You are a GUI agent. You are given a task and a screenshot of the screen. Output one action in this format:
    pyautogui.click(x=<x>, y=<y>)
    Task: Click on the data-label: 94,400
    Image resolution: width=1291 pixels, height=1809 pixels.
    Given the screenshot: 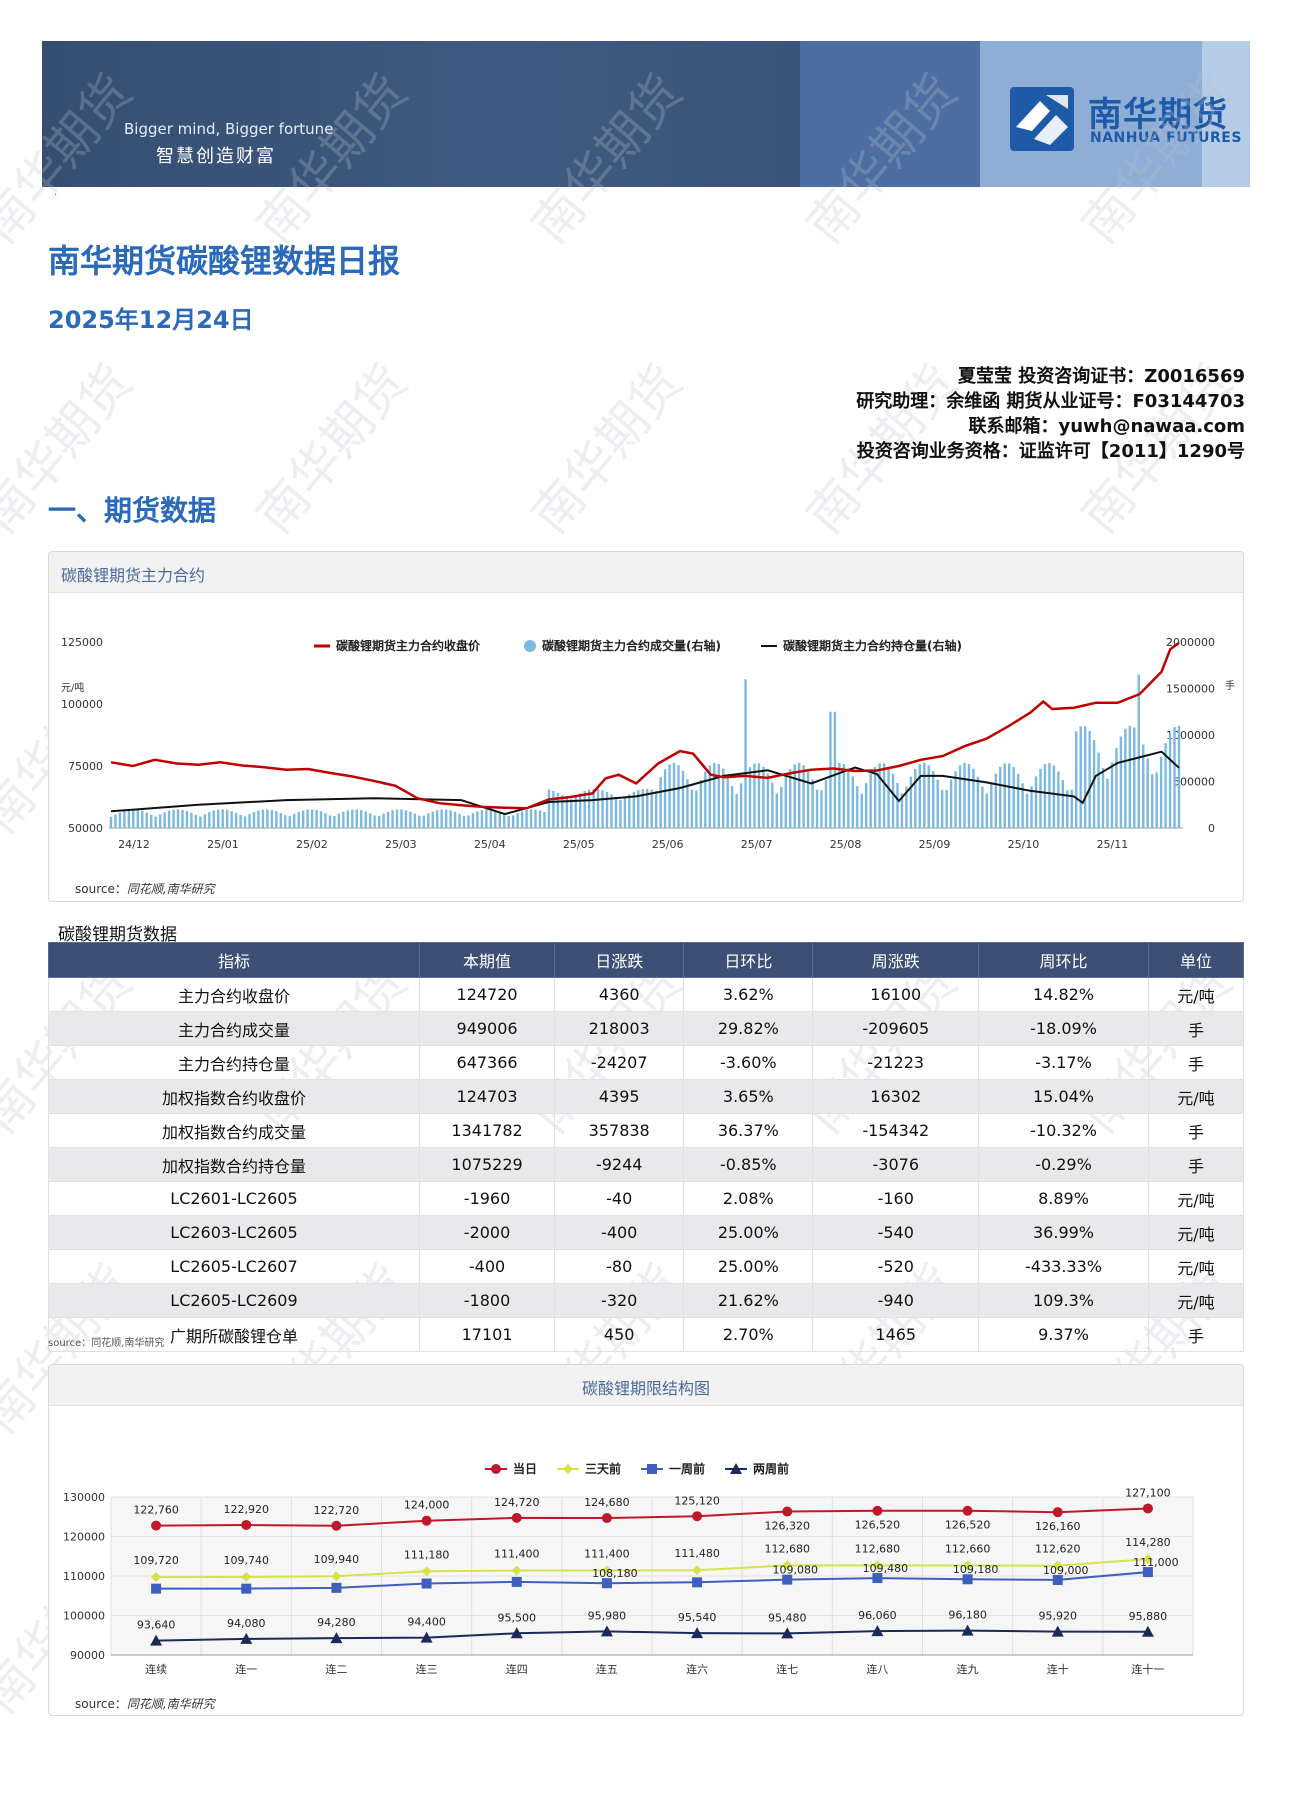 What is the action you would take?
    pyautogui.click(x=426, y=1622)
    